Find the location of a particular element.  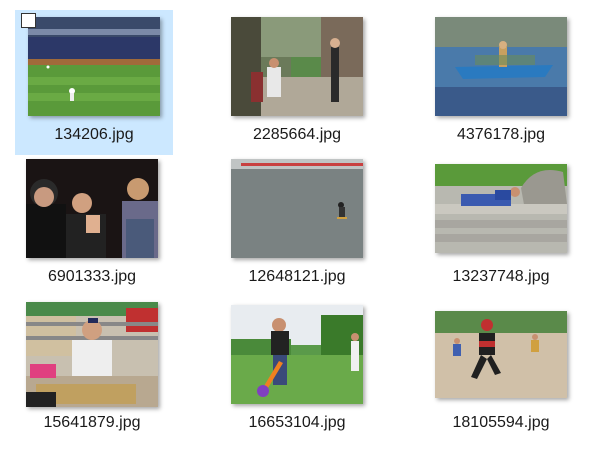

file-name-label: 12648121.jpg is located at coordinates (297, 276).